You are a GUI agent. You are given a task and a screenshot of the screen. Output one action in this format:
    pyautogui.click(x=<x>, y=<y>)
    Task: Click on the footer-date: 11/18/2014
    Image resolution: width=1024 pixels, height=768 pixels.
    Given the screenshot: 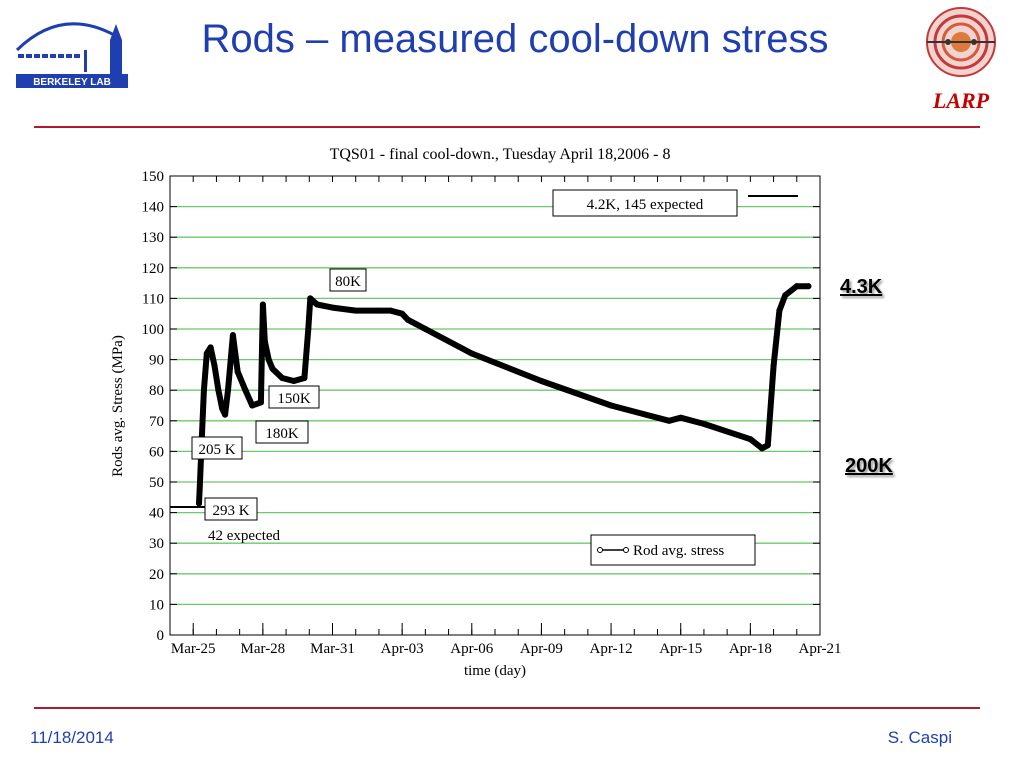 What is the action you would take?
    pyautogui.click(x=72, y=737)
    